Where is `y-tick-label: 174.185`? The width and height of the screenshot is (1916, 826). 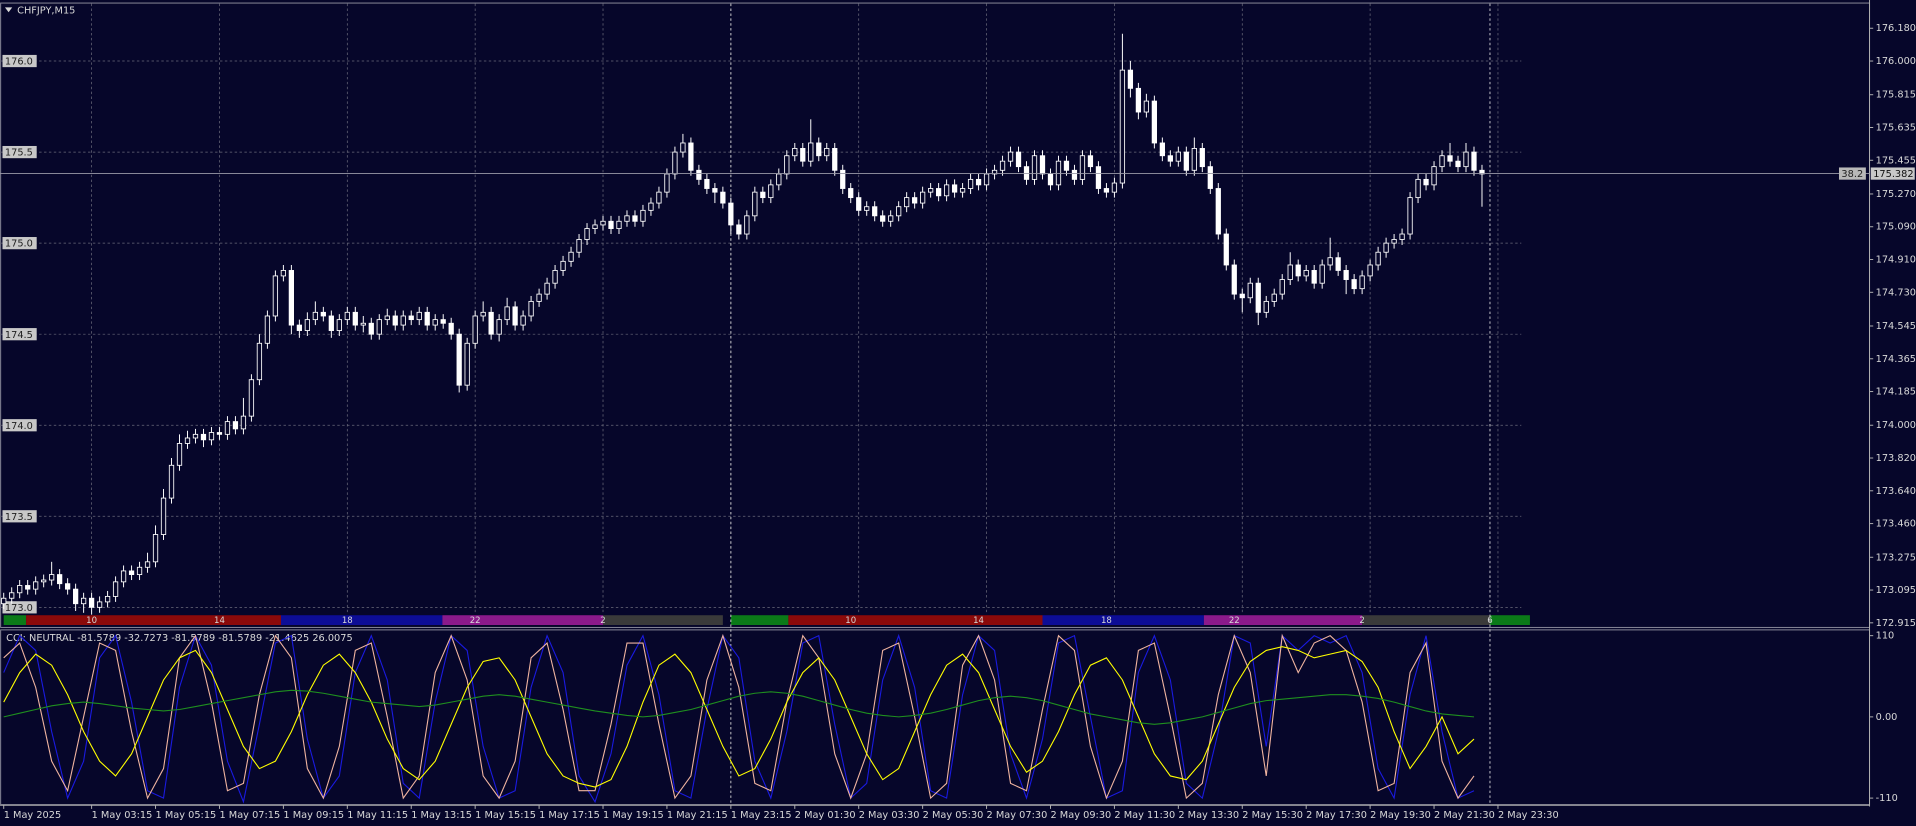 y-tick-label: 174.185 is located at coordinates (1896, 392).